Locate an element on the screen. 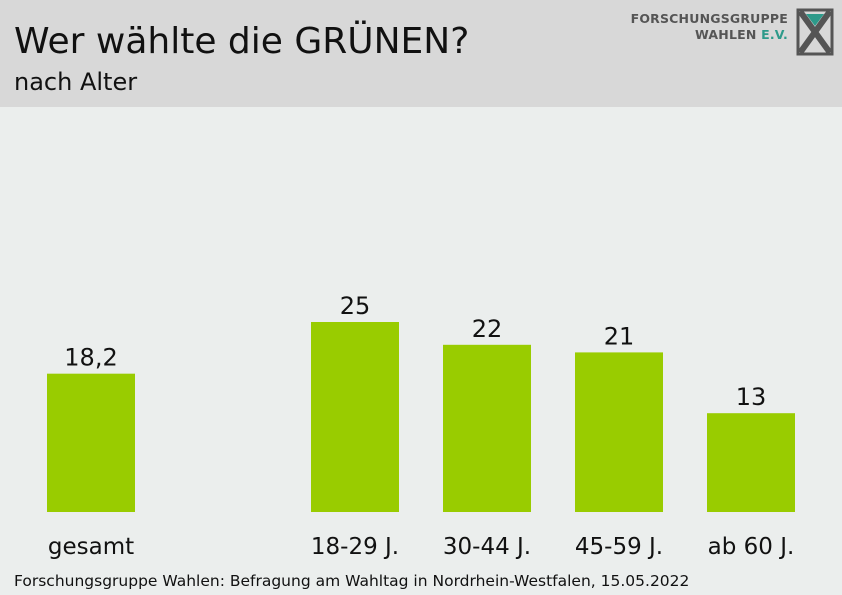 The width and height of the screenshot is (842, 595). forschungsgruppe-logo: FORSCHUNGSGRUPPE WAHLEN E.V. is located at coordinates (733, 33).